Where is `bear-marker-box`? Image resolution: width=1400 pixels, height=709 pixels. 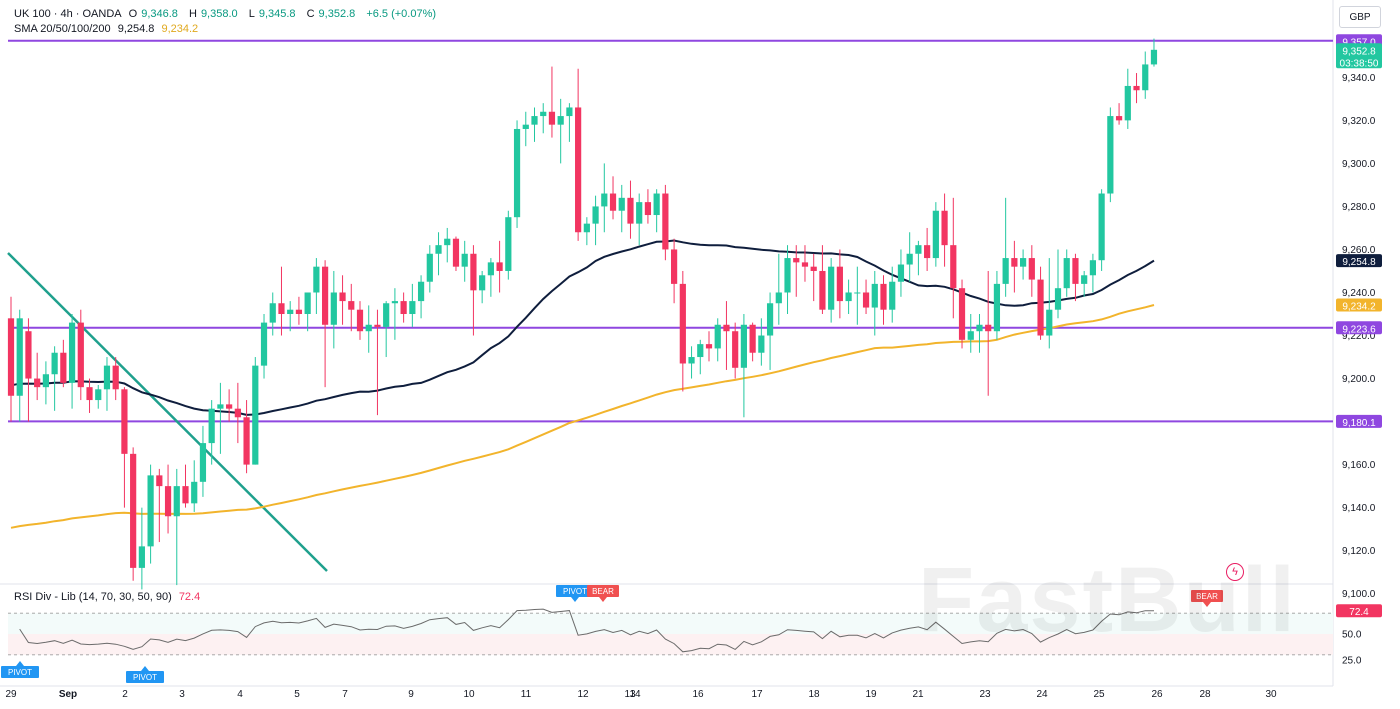
bear-marker-box is located at coordinates (603, 591).